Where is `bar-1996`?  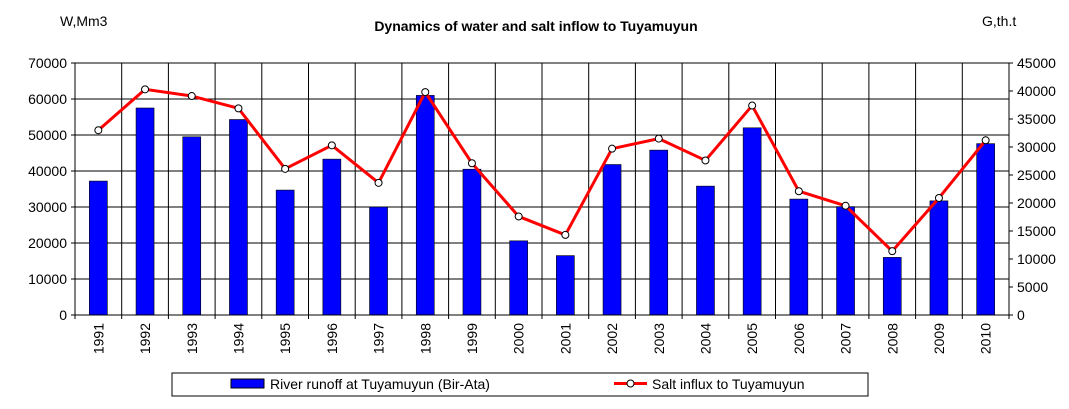
bar-1996 is located at coordinates (332, 237).